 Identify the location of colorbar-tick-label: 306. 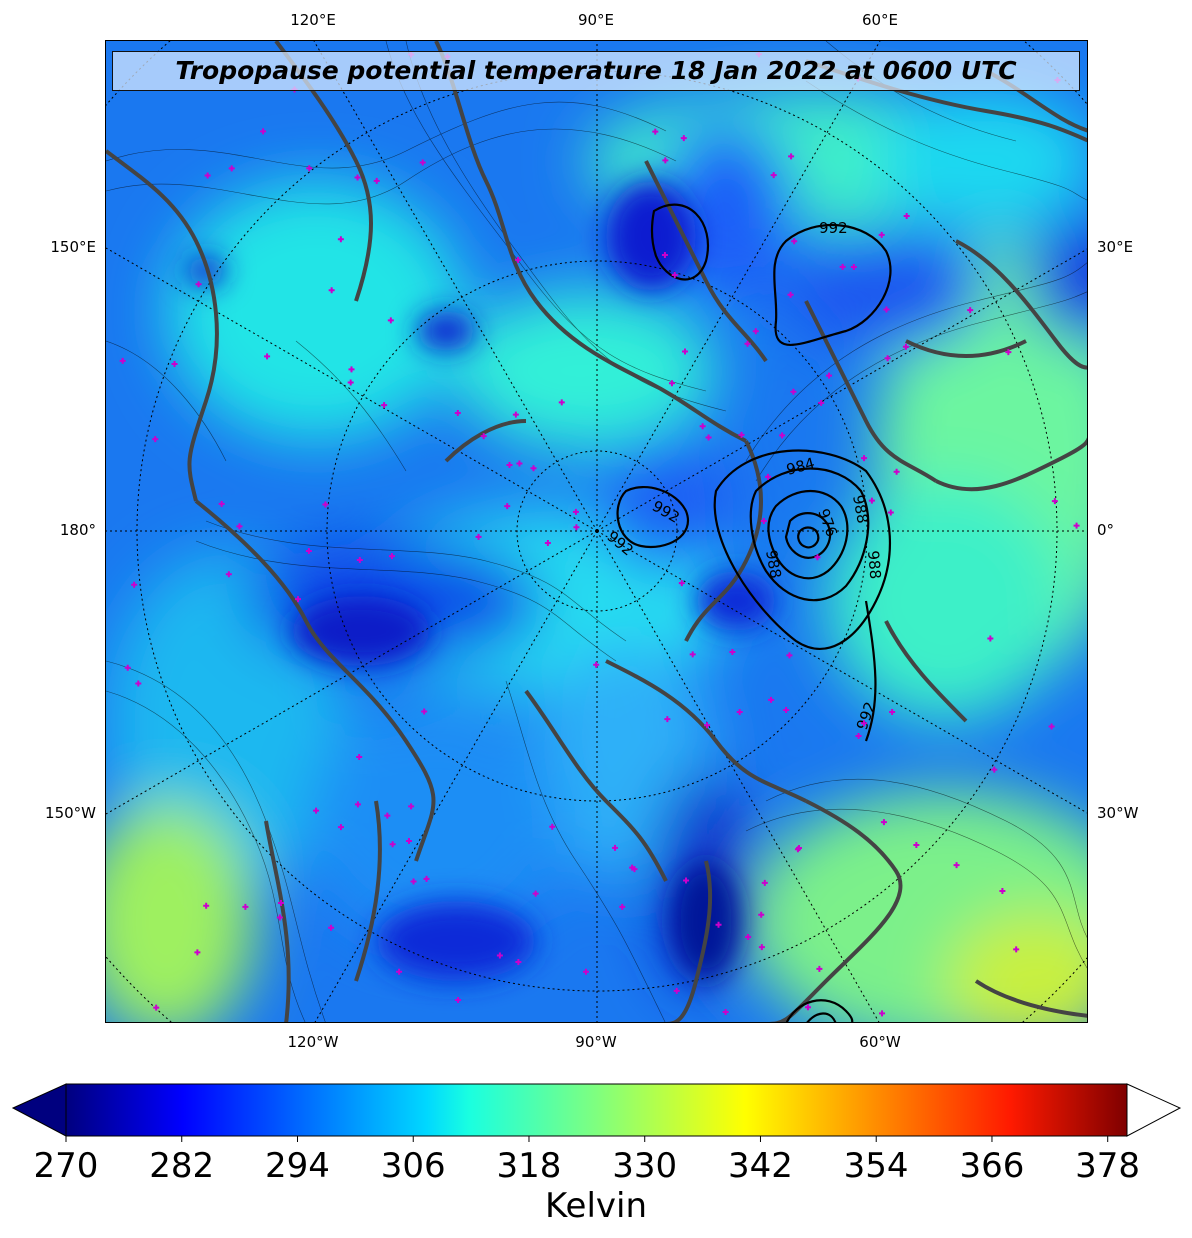
(413, 1166).